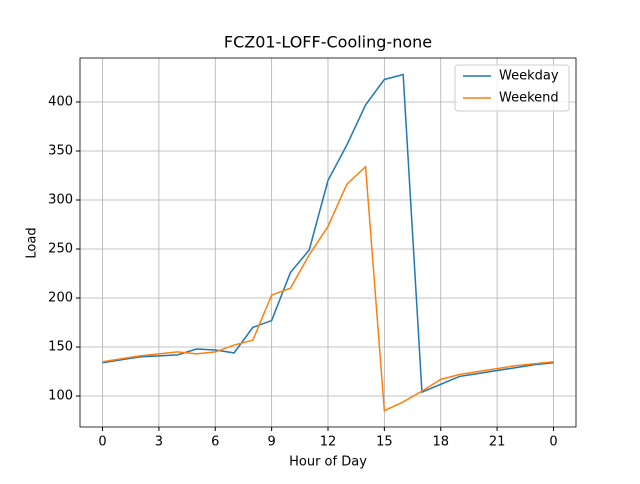 The height and width of the screenshot is (484, 640). What do you see at coordinates (440, 442) in the screenshot?
I see `x-tick-label: 18` at bounding box center [440, 442].